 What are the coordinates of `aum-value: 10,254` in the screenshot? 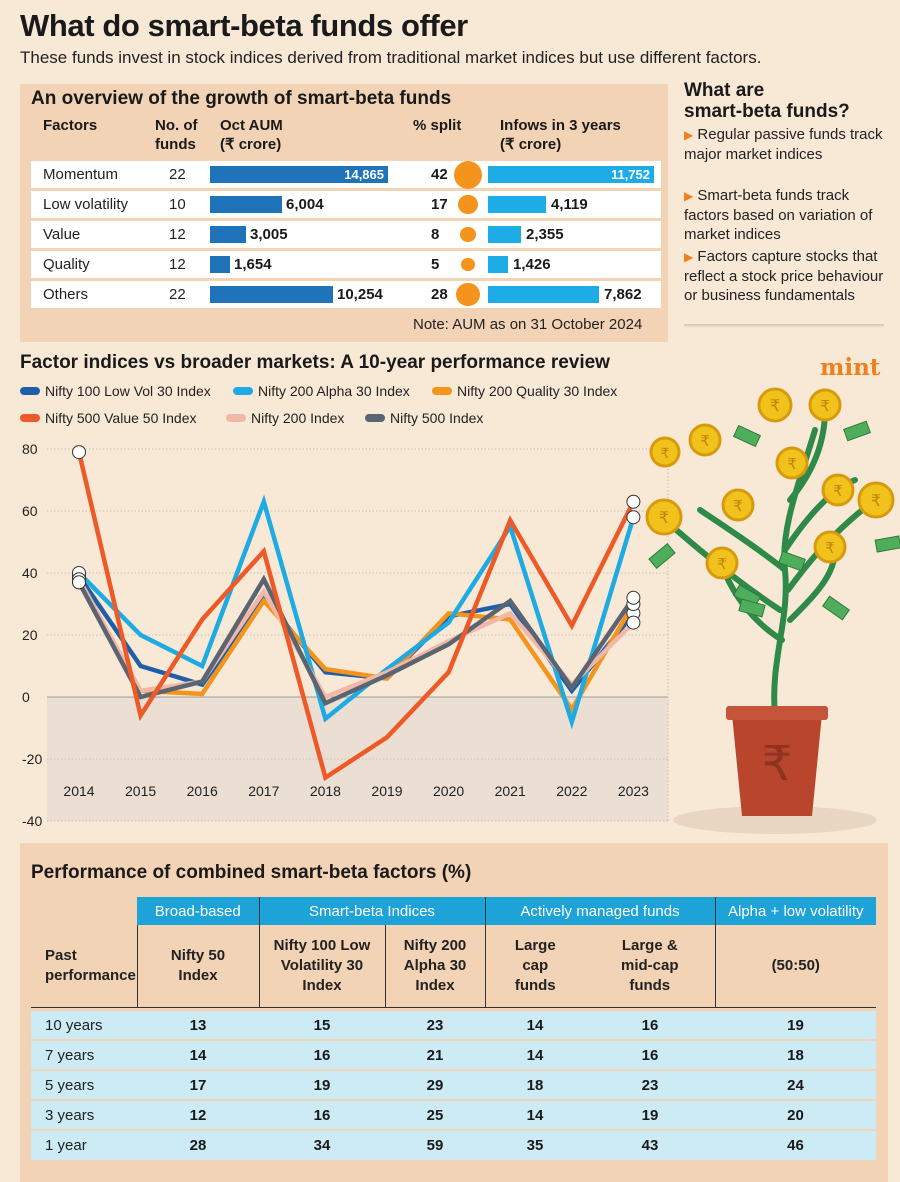 It's located at (360, 294).